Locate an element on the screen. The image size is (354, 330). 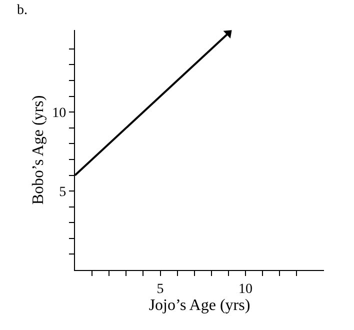
y-axis-title: Bobo’s Age (yrs) is located at coordinates (38, 150).